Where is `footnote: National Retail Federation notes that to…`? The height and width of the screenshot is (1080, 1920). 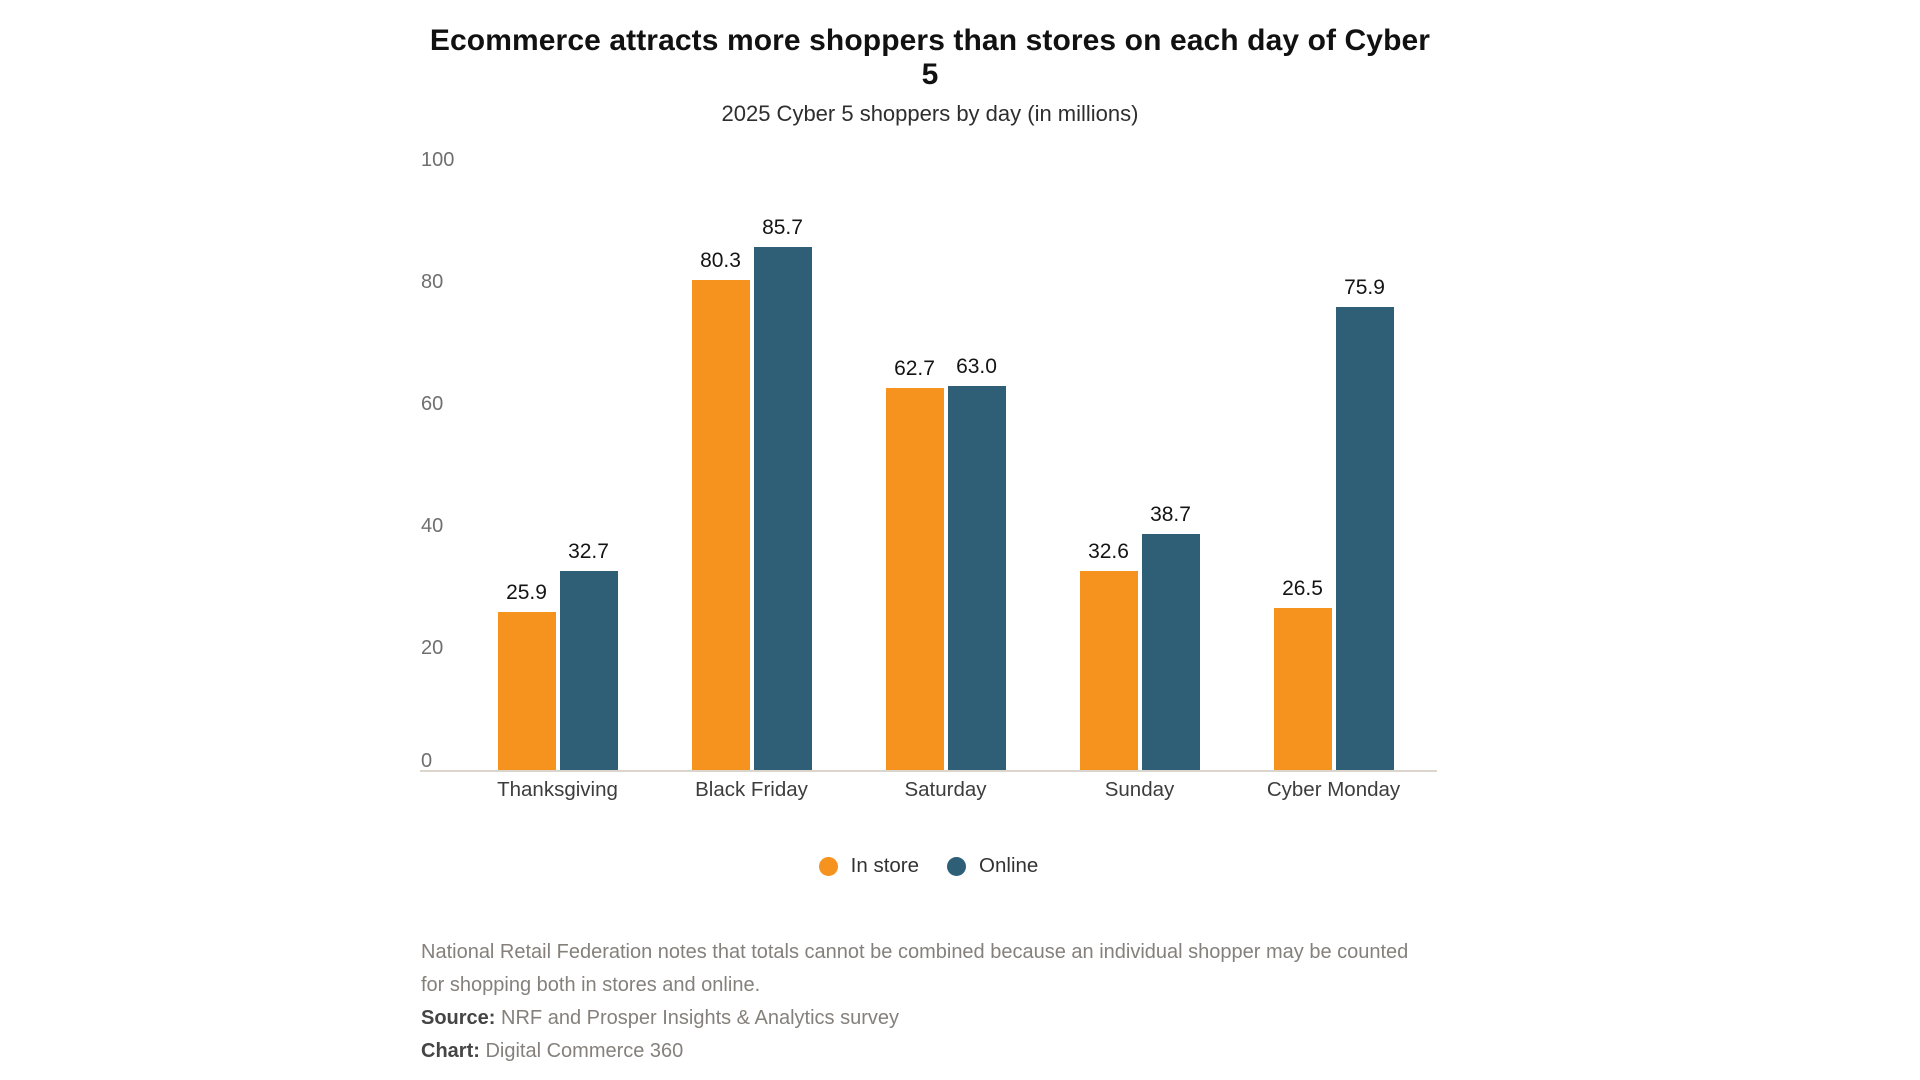
footnote: National Retail Federation notes that to… is located at coordinates (915, 968).